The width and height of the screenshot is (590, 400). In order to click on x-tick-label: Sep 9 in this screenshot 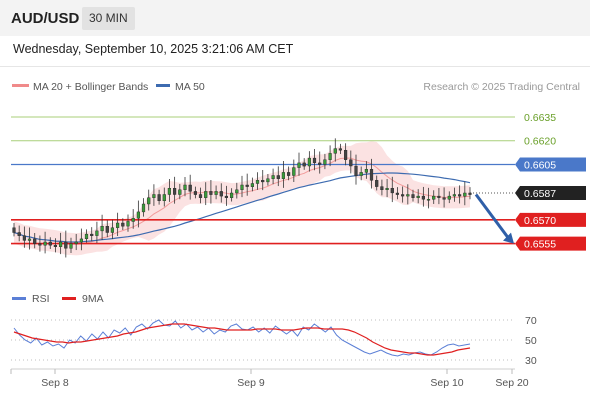, I will do `click(251, 383)`.